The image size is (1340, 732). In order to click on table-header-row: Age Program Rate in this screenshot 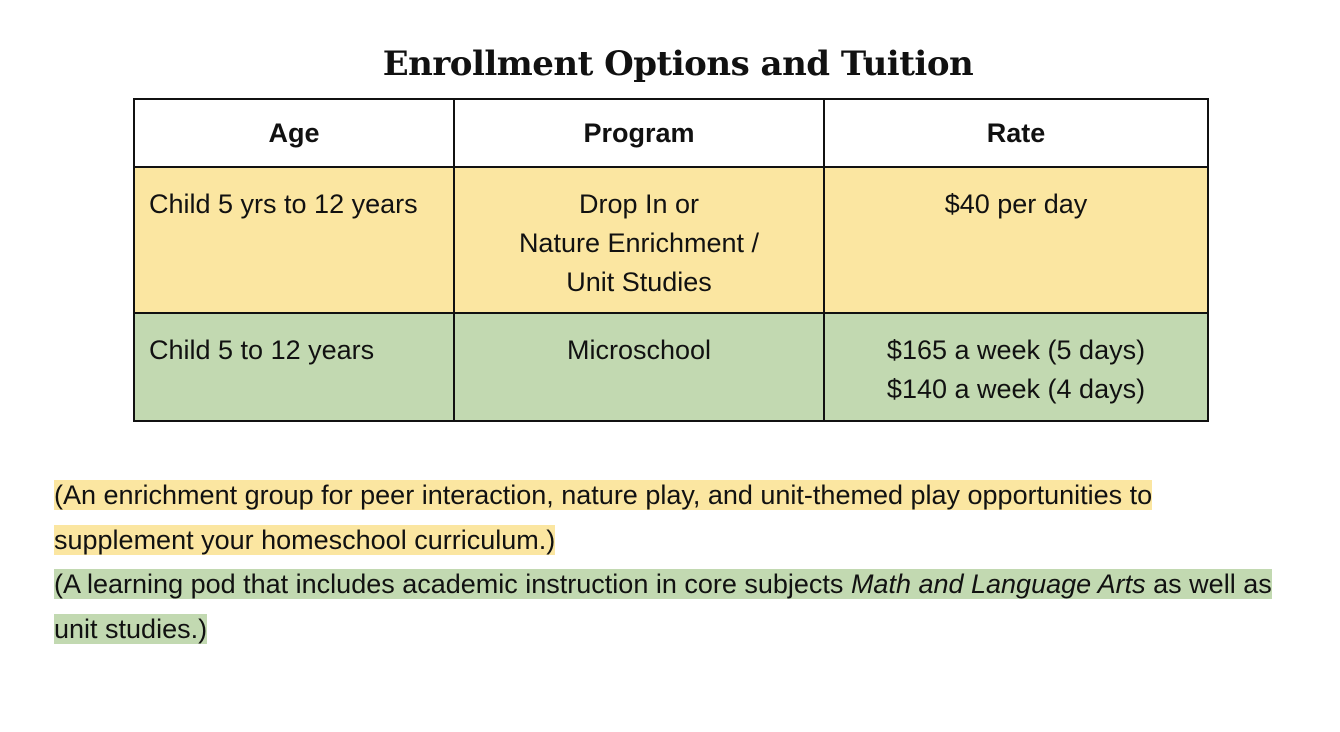, I will do `click(671, 133)`.